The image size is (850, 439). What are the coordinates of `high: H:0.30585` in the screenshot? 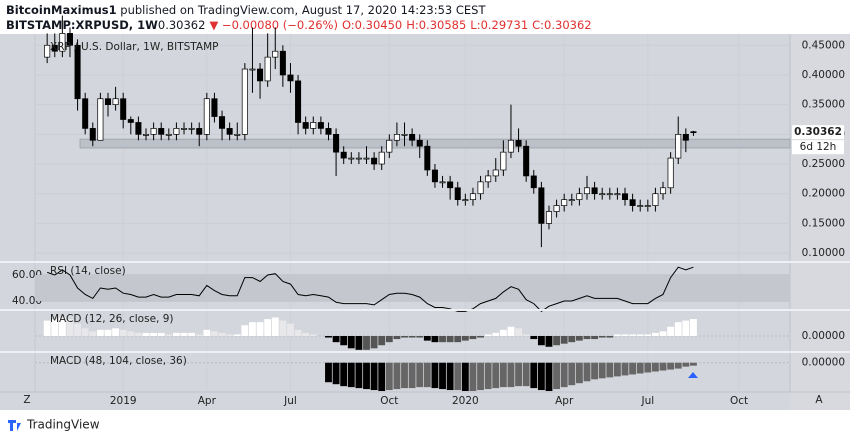 It's located at (436, 25).